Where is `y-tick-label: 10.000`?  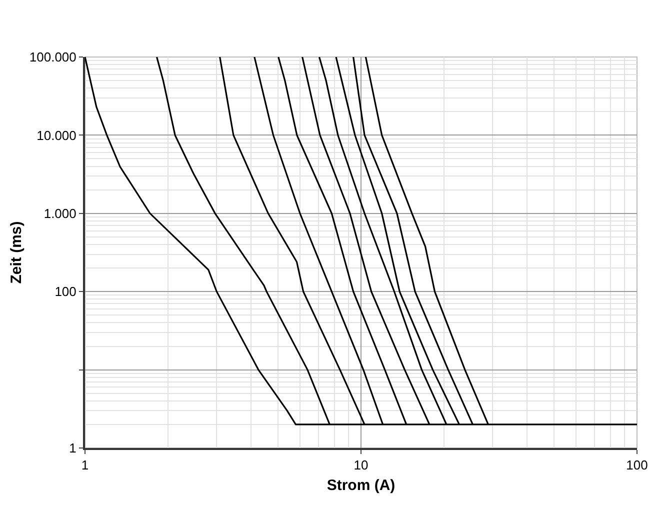
y-tick-label: 10.000 is located at coordinates (56, 135).